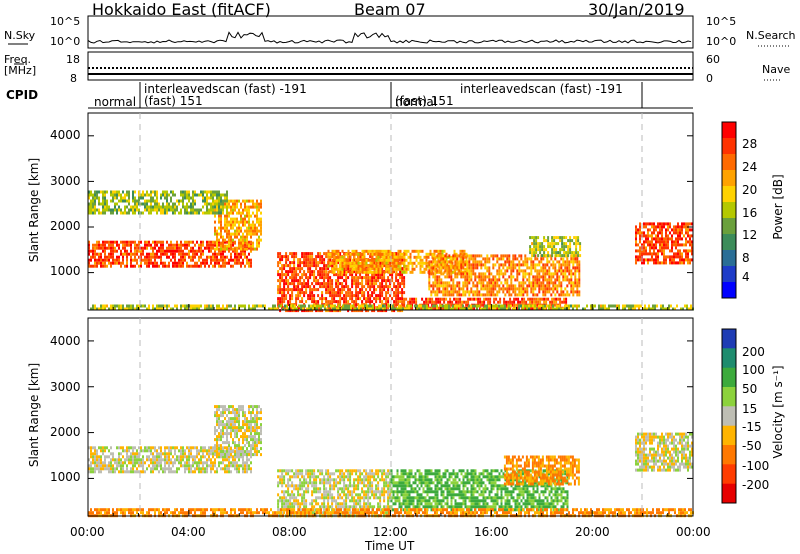 This screenshot has width=800, height=554. Describe the element at coordinates (709, 78) in the screenshot. I see `nave-tick-low: 0` at that location.